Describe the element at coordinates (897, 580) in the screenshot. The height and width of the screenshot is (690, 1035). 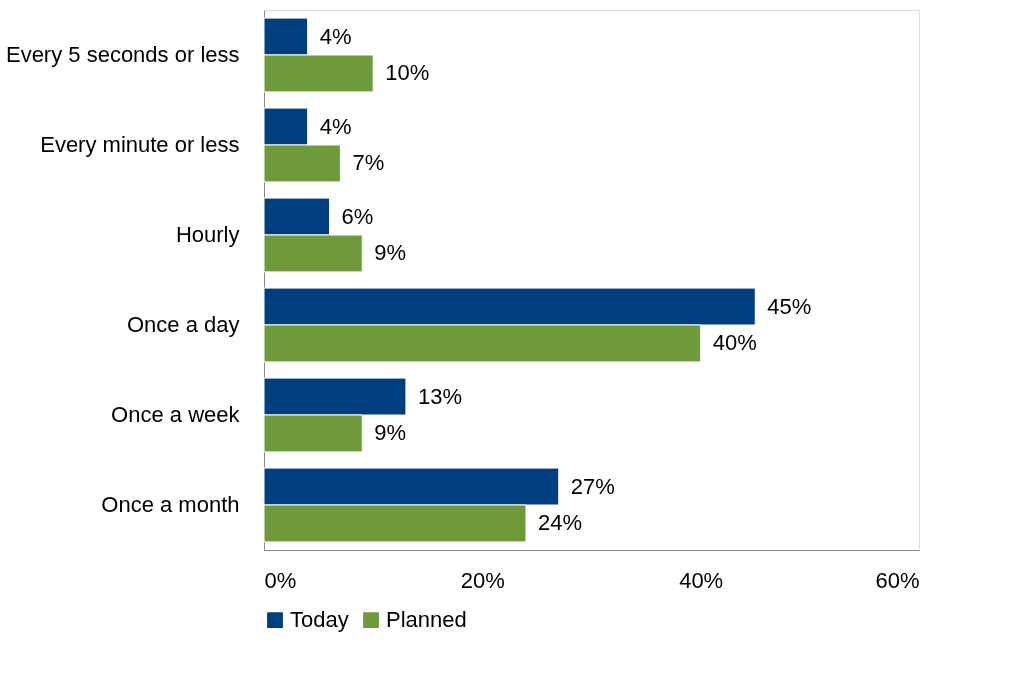
I see `x-tick-label: 60%` at that location.